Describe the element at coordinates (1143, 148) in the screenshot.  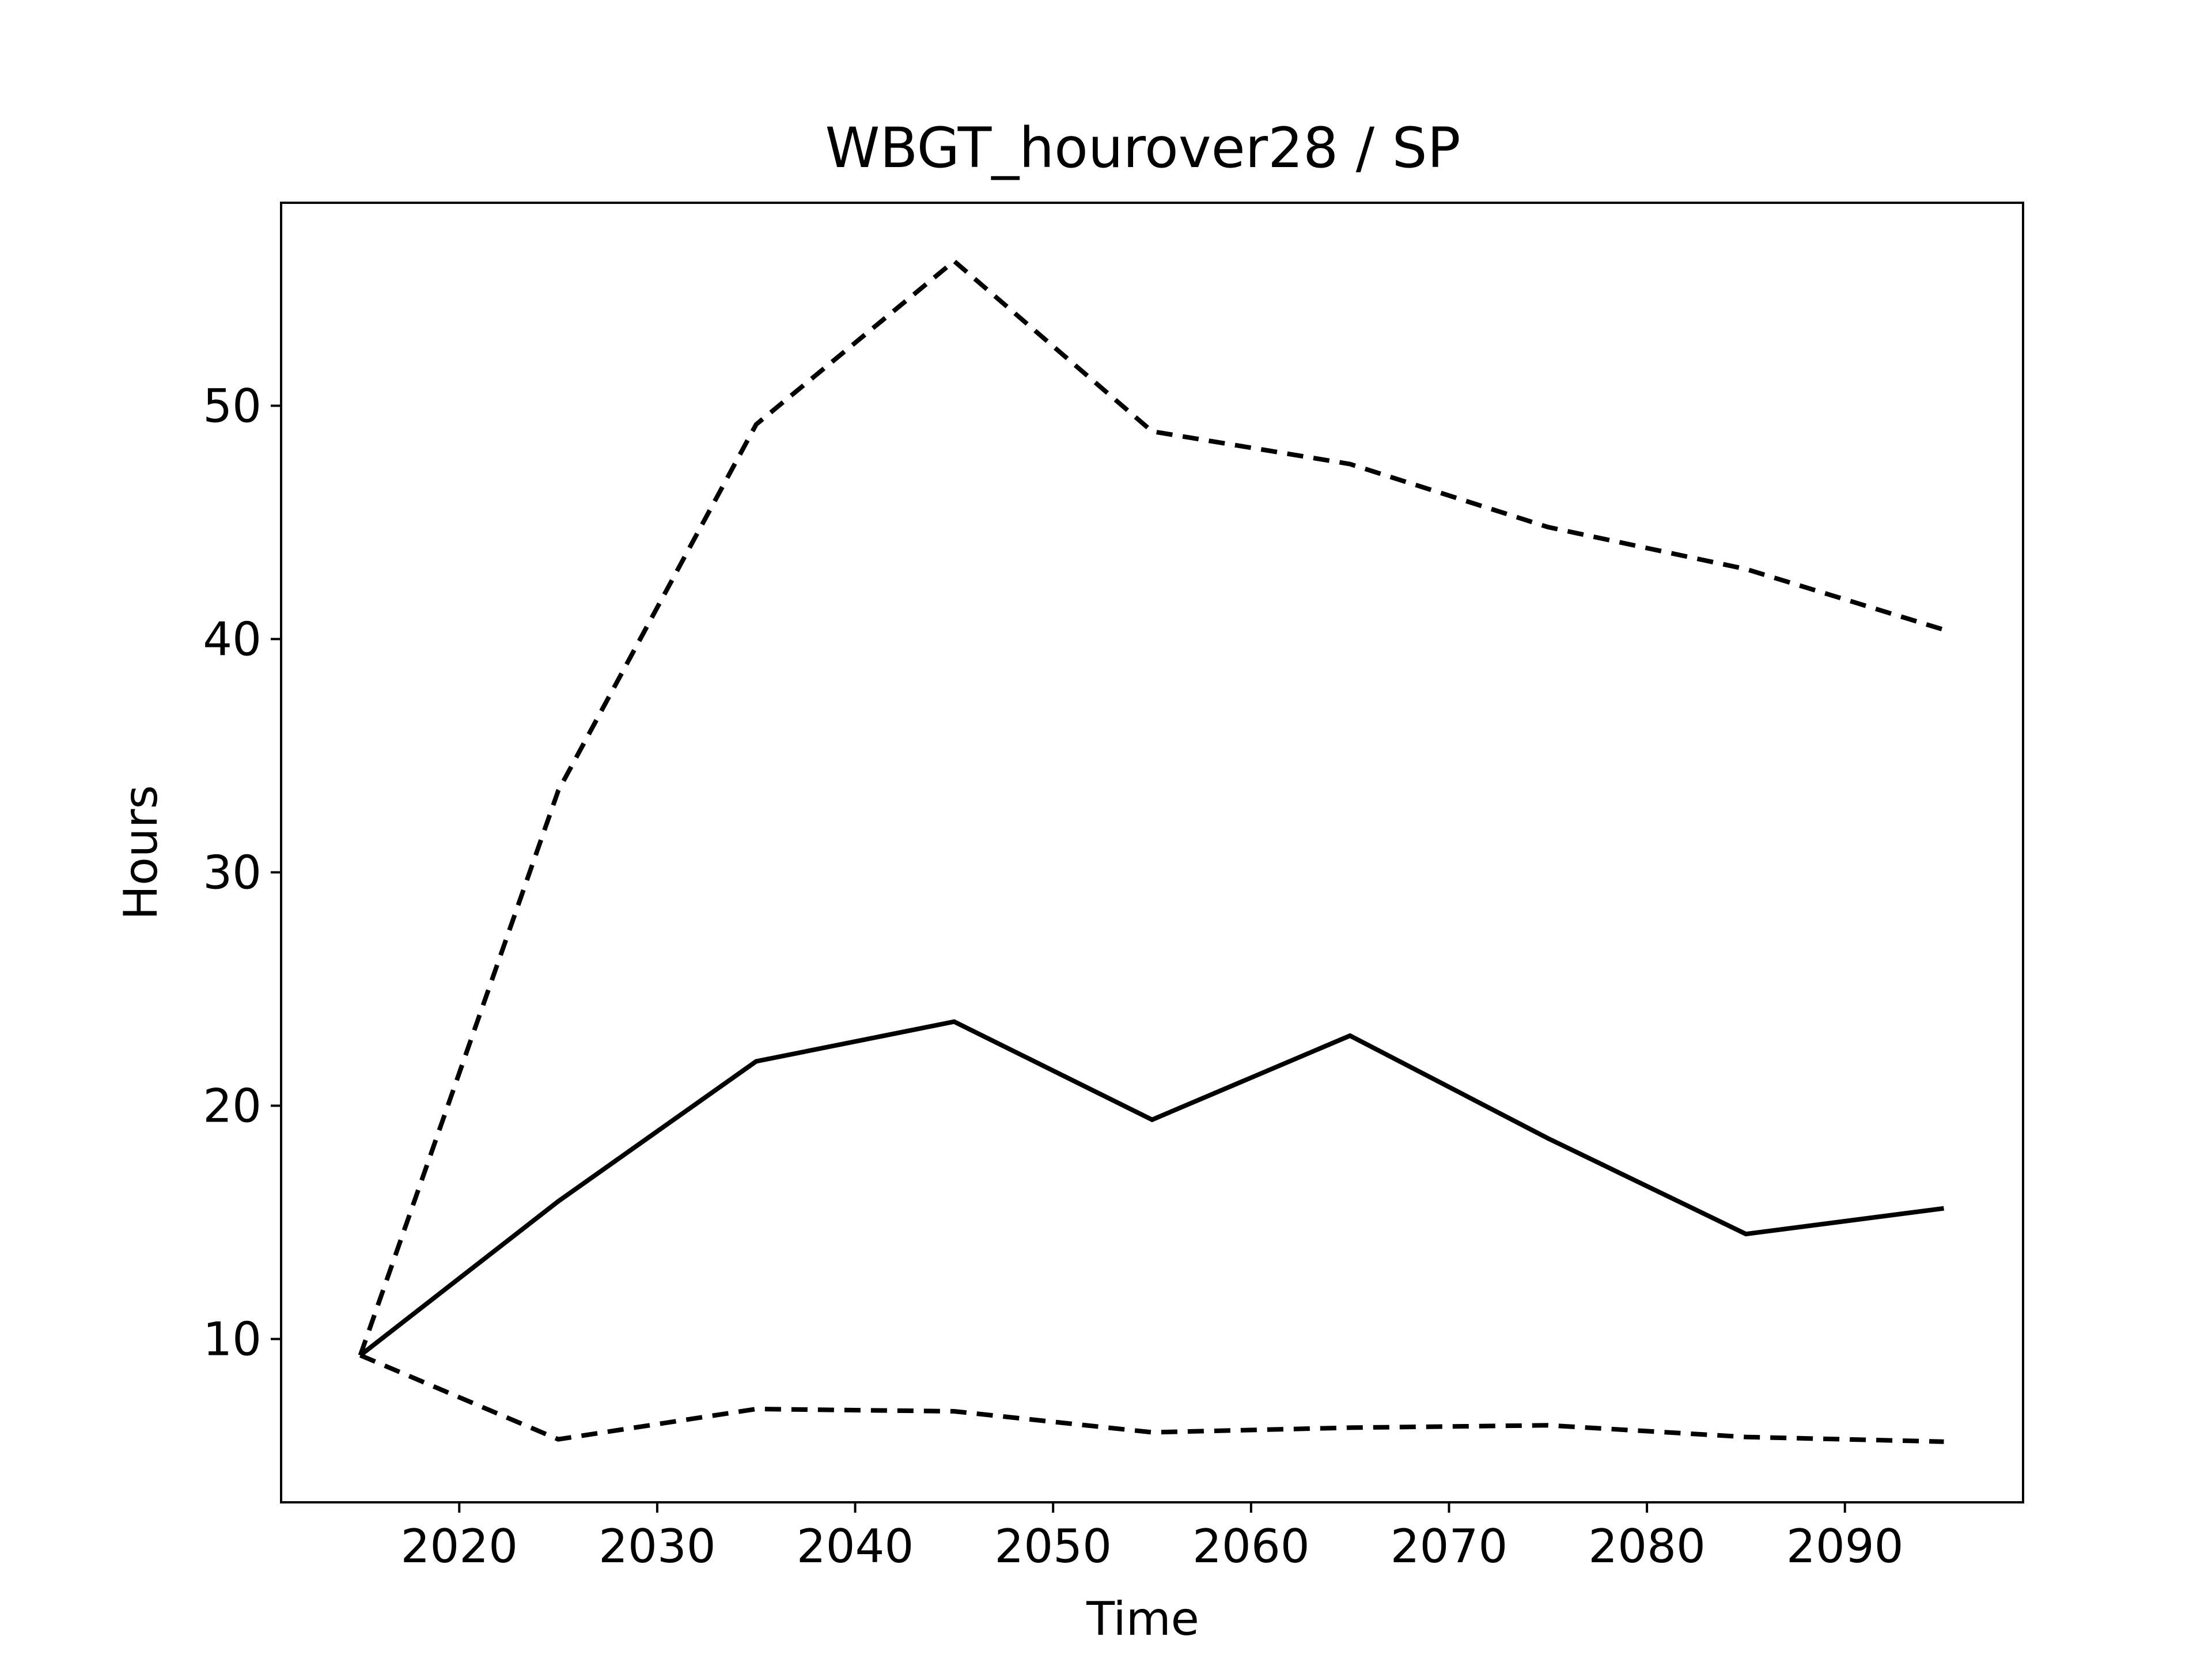
I see `chart-title: WBGT_hourover28 / SP` at that location.